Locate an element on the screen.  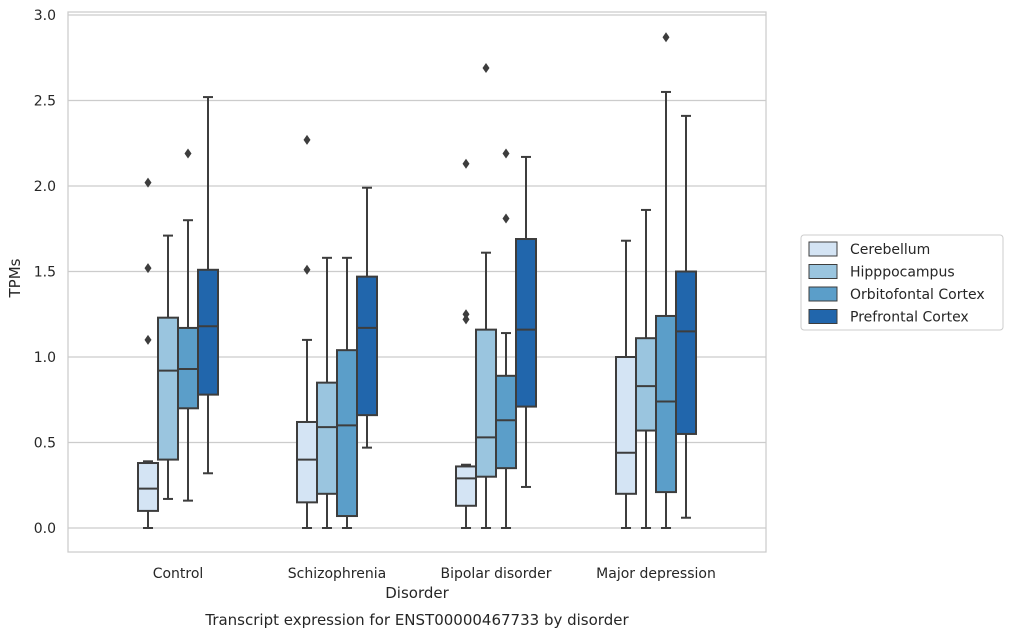
y-tick-label: 3.0 is located at coordinates (45, 16).